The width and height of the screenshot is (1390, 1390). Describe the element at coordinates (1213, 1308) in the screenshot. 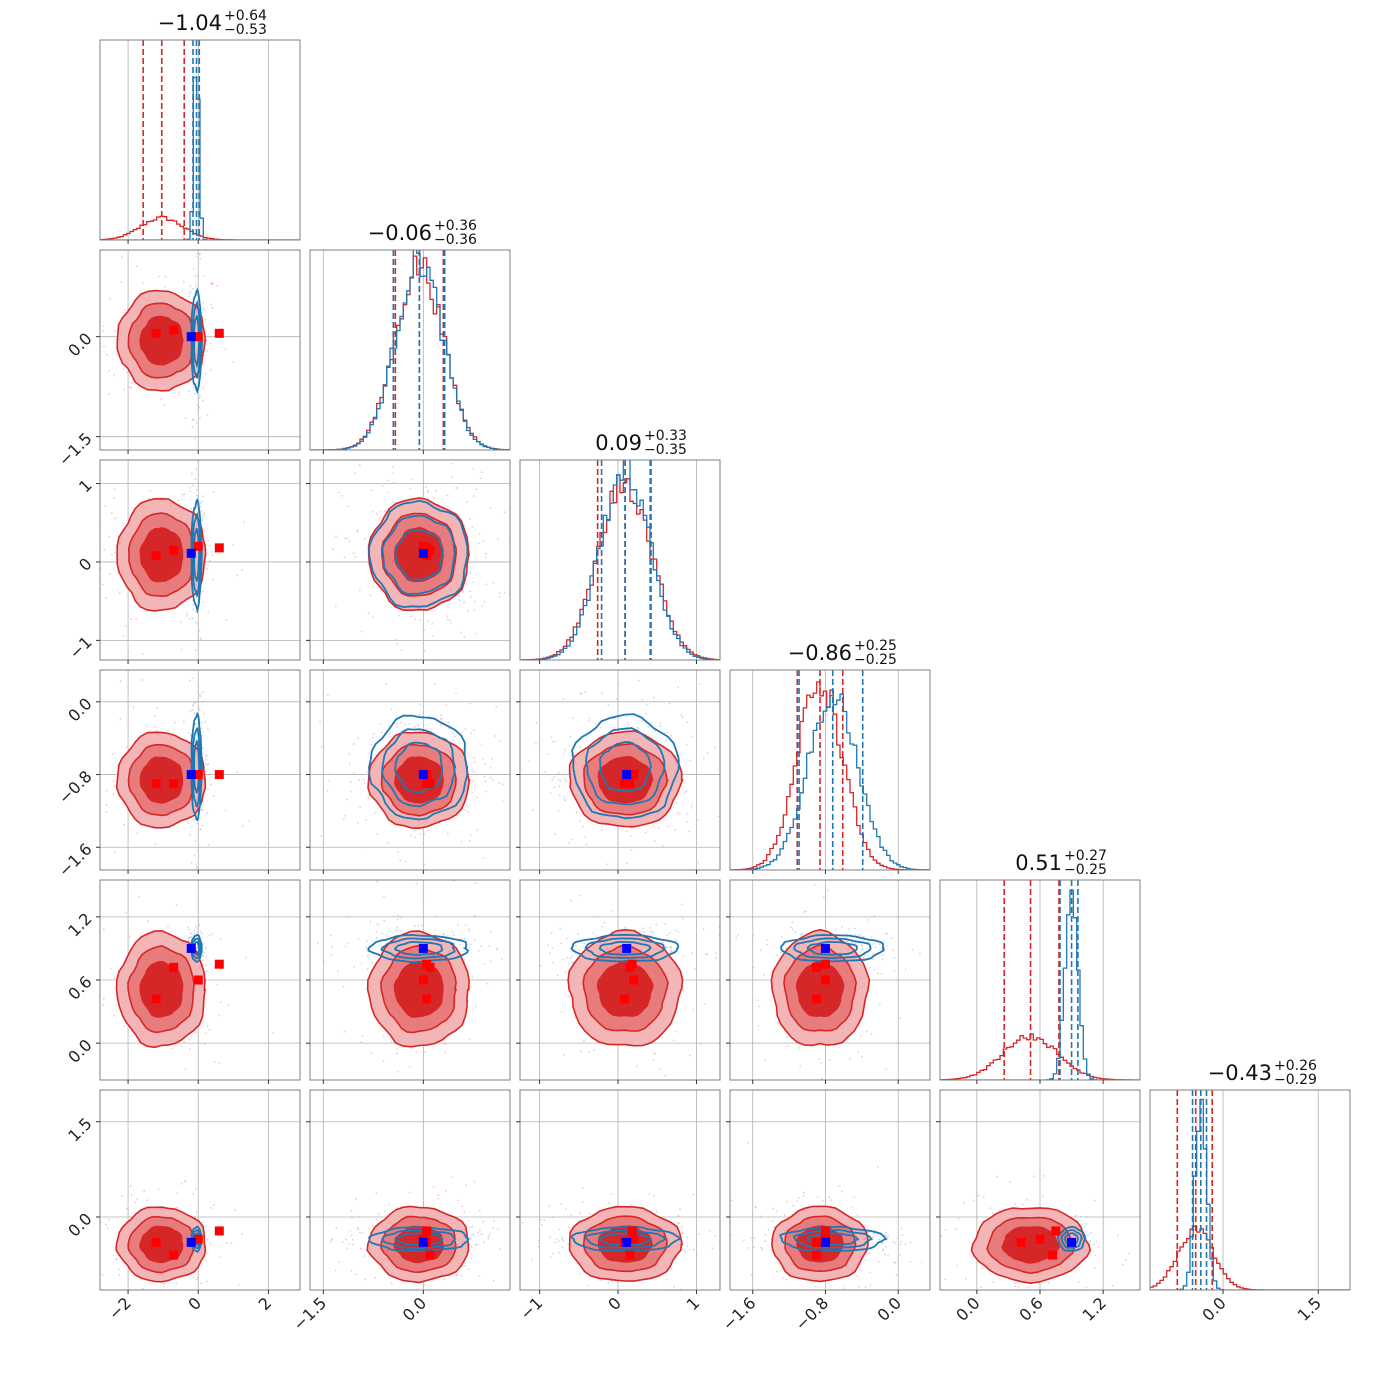

I see `xtick-label-5-0: 0.0` at that location.